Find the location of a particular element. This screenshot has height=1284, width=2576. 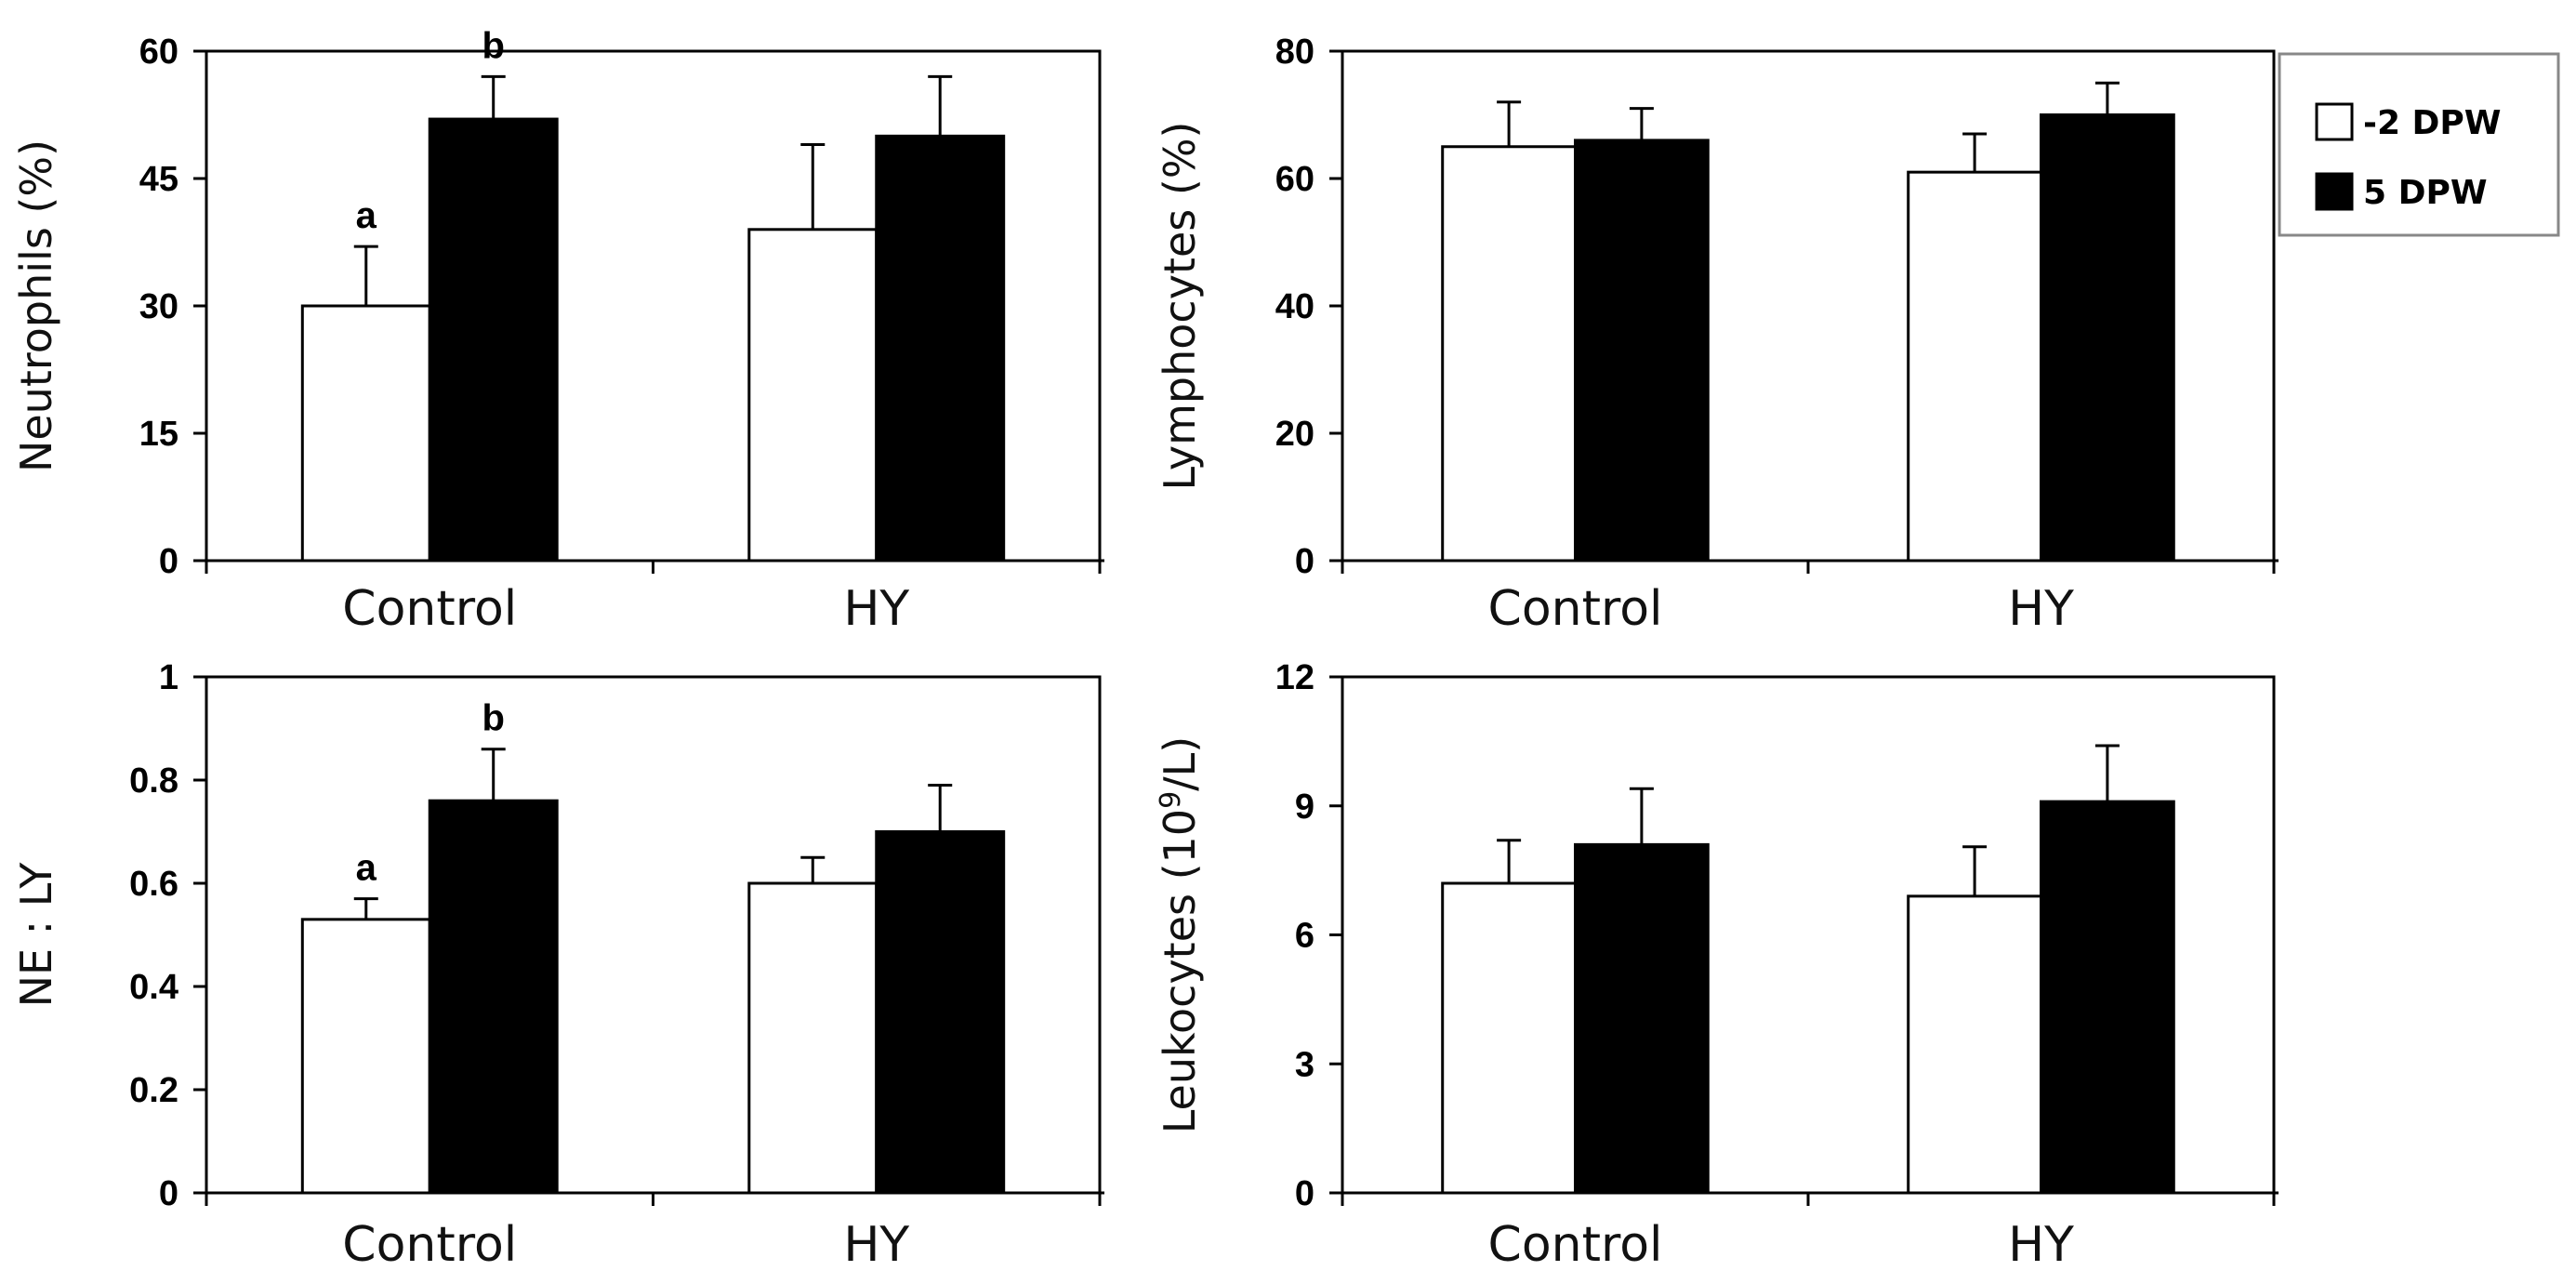

y-tick-label: 0.2 is located at coordinates (153, 1090).